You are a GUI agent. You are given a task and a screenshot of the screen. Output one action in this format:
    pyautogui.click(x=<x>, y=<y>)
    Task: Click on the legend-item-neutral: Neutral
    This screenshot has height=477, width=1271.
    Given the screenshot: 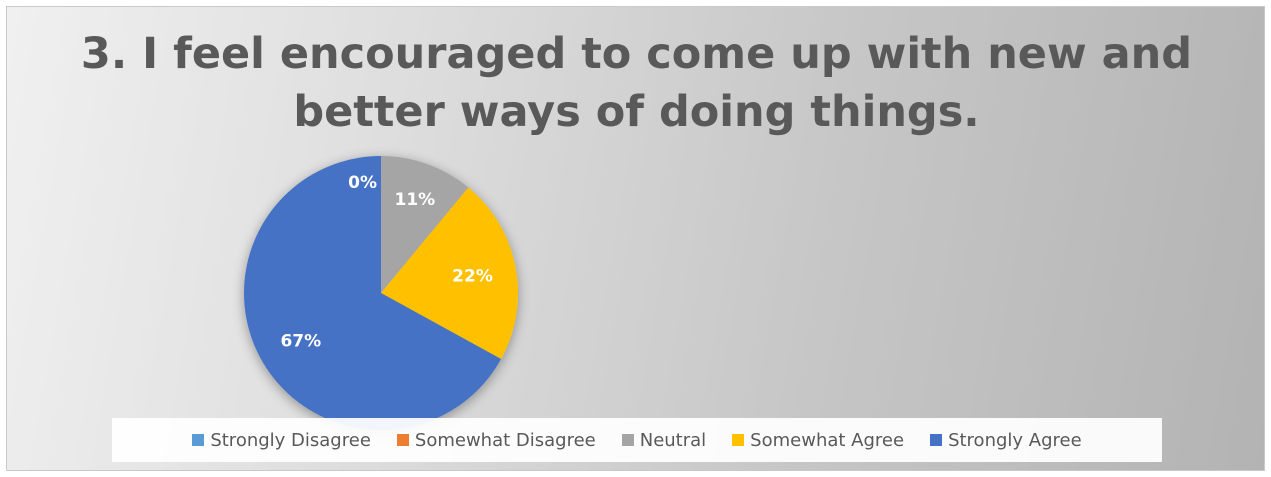 What is the action you would take?
    pyautogui.click(x=664, y=440)
    